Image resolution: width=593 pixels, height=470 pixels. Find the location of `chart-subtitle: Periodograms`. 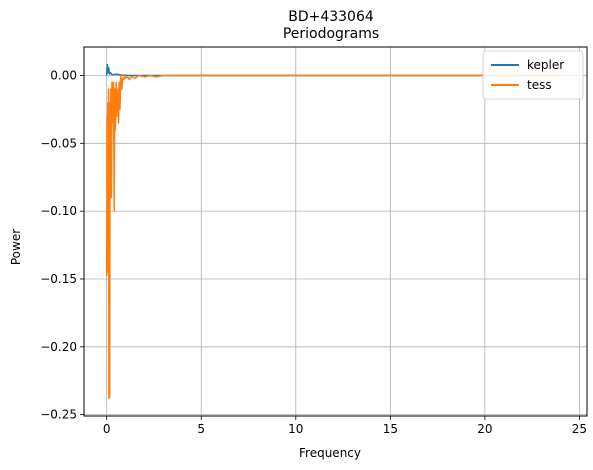

chart-subtitle: Periodograms is located at coordinates (331, 34).